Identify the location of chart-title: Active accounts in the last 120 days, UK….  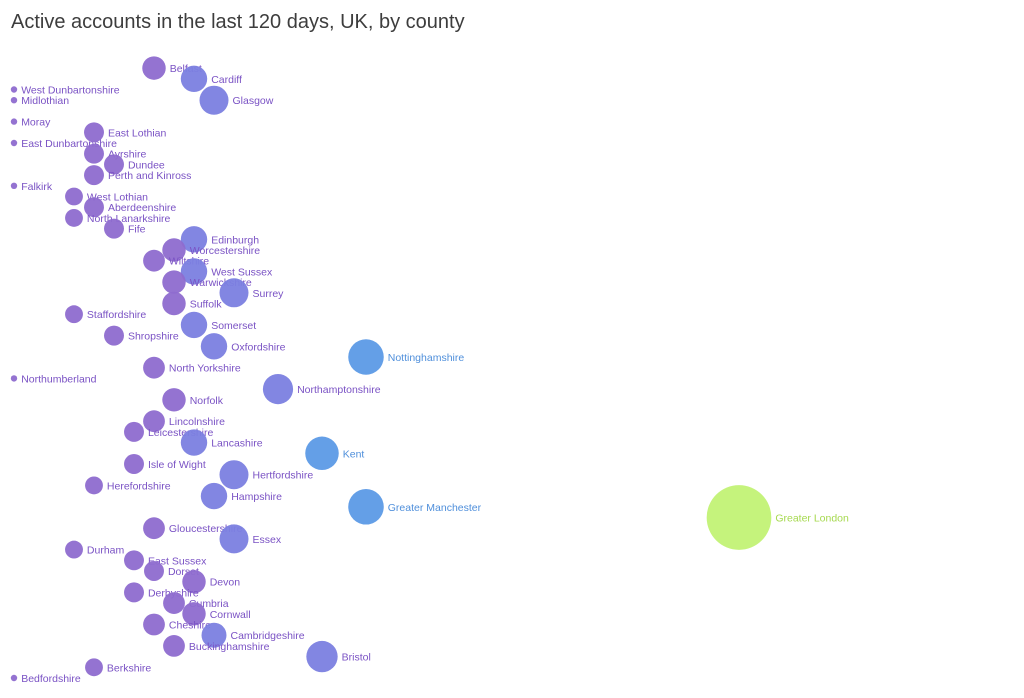
(238, 22).